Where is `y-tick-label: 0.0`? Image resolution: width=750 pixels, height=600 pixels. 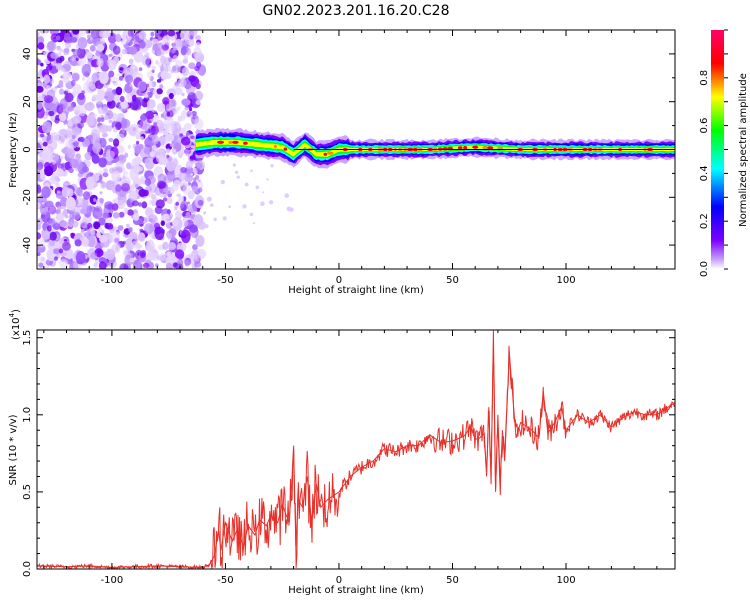 y-tick-label: 0.0 is located at coordinates (27, 569).